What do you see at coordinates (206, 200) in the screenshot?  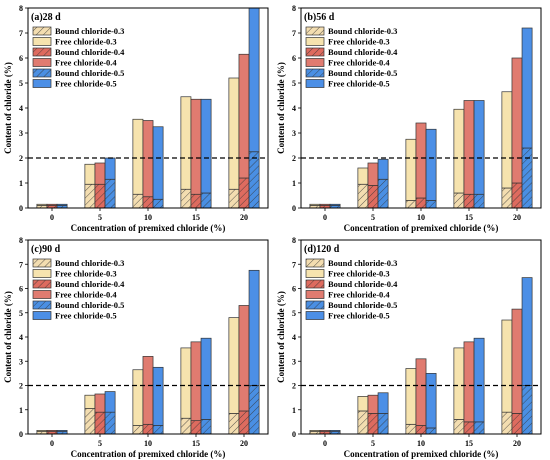 I see `bar-hatch-0.5-cat-15` at bounding box center [206, 200].